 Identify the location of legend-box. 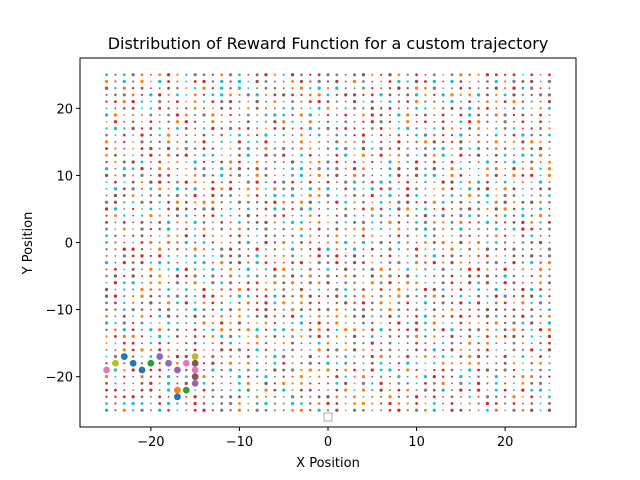
(328, 417).